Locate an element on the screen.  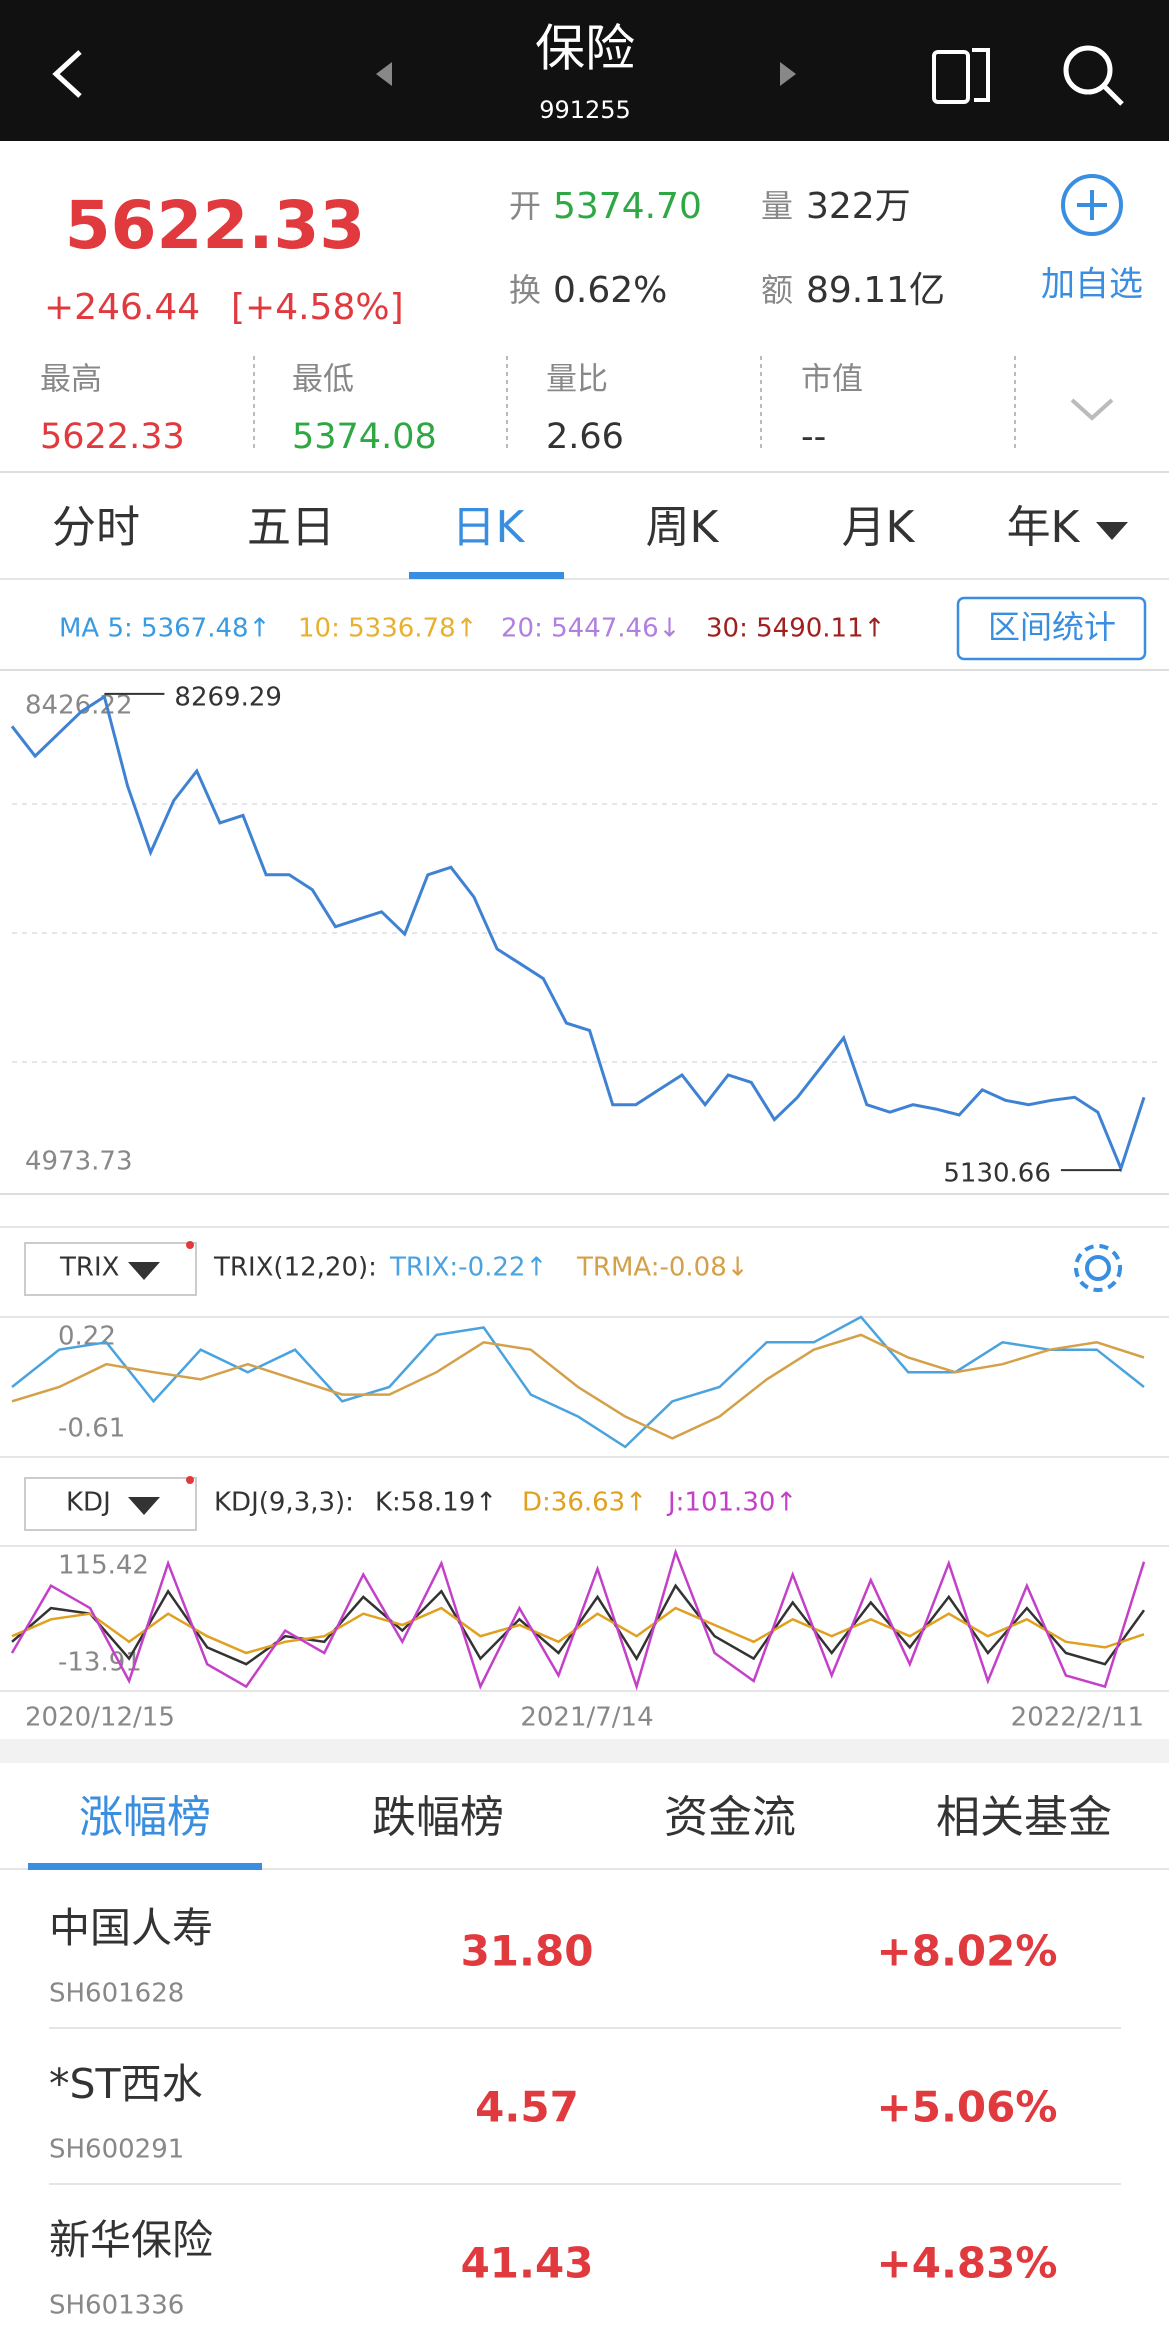
indicator-legend: D:36.63↑ is located at coordinates (584, 1503).